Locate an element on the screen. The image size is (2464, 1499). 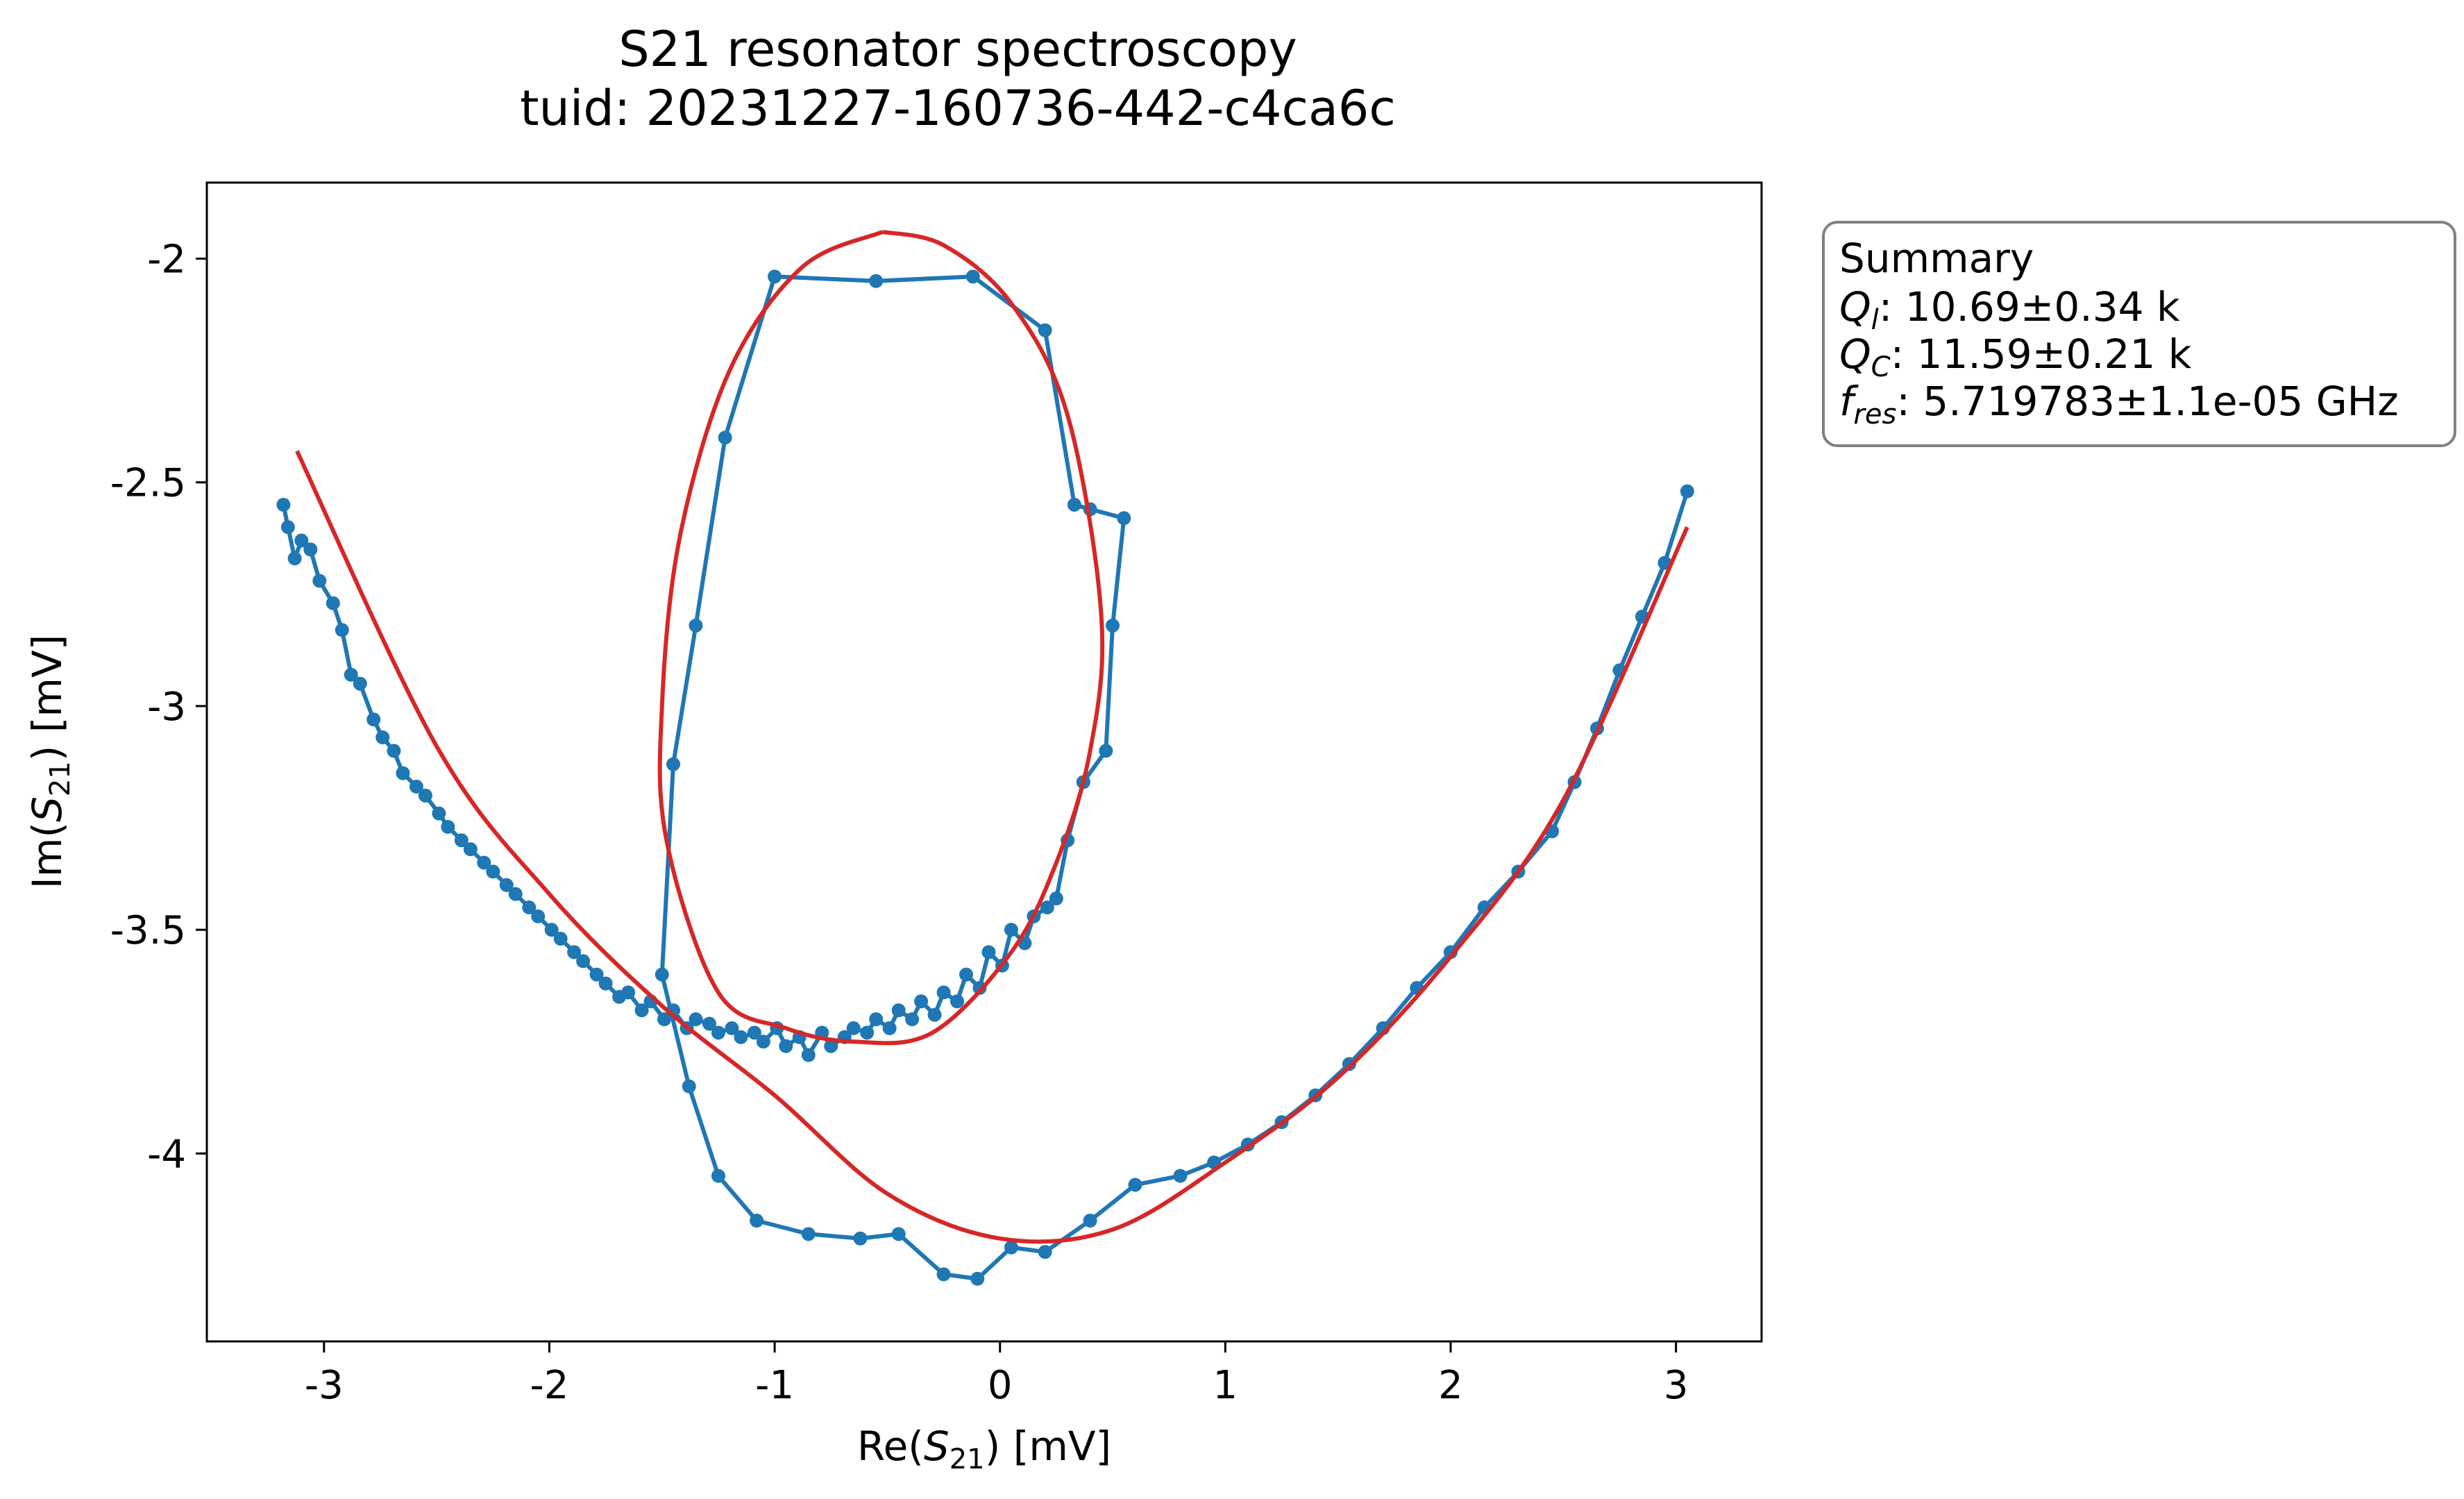
summary-frame is located at coordinates (2139, 334).